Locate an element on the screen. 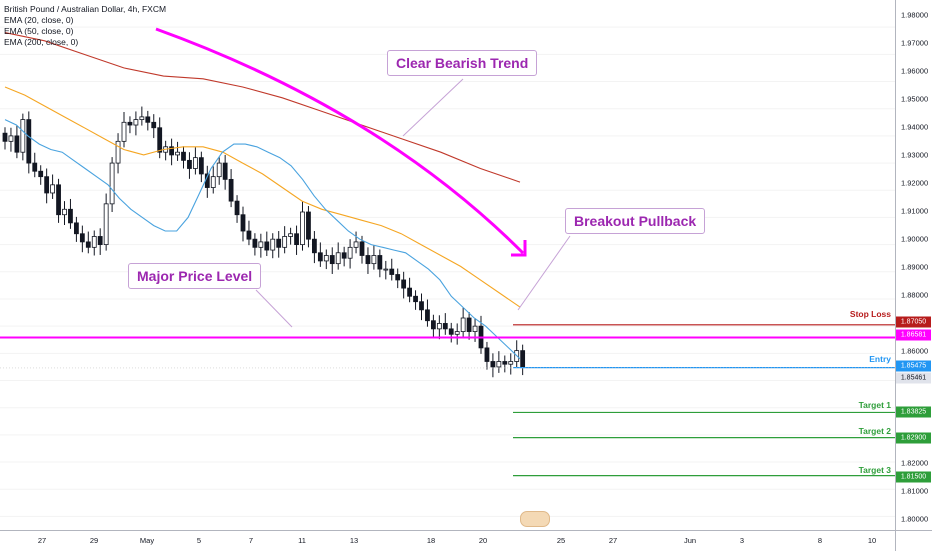 Image resolution: width=932 pixels, height=551 pixels. target2-price-badge: 1.82900 is located at coordinates (913, 438).